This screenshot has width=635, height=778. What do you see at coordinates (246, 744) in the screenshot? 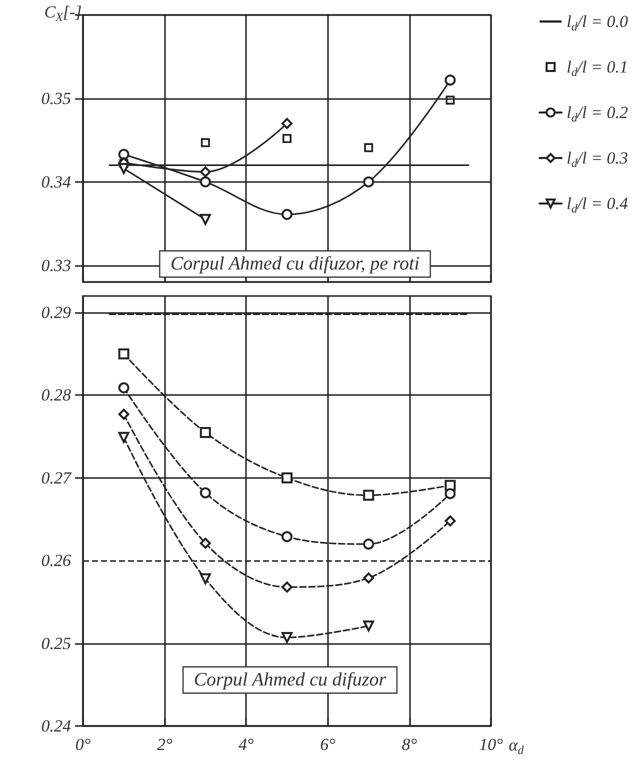
I see `x-tick-label: 4°` at bounding box center [246, 744].